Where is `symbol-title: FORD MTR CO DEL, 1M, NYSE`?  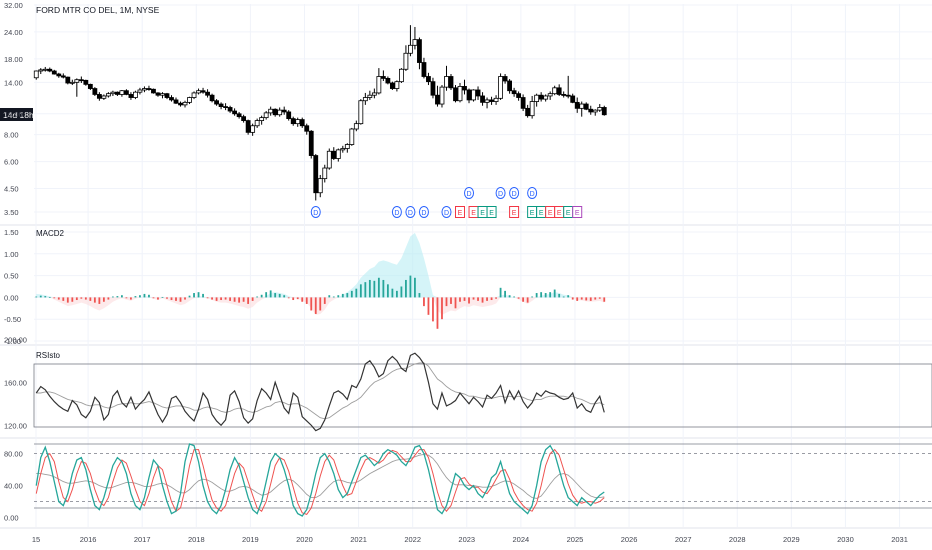
symbol-title: FORD MTR CO DEL, 1M, NYSE is located at coordinates (98, 10).